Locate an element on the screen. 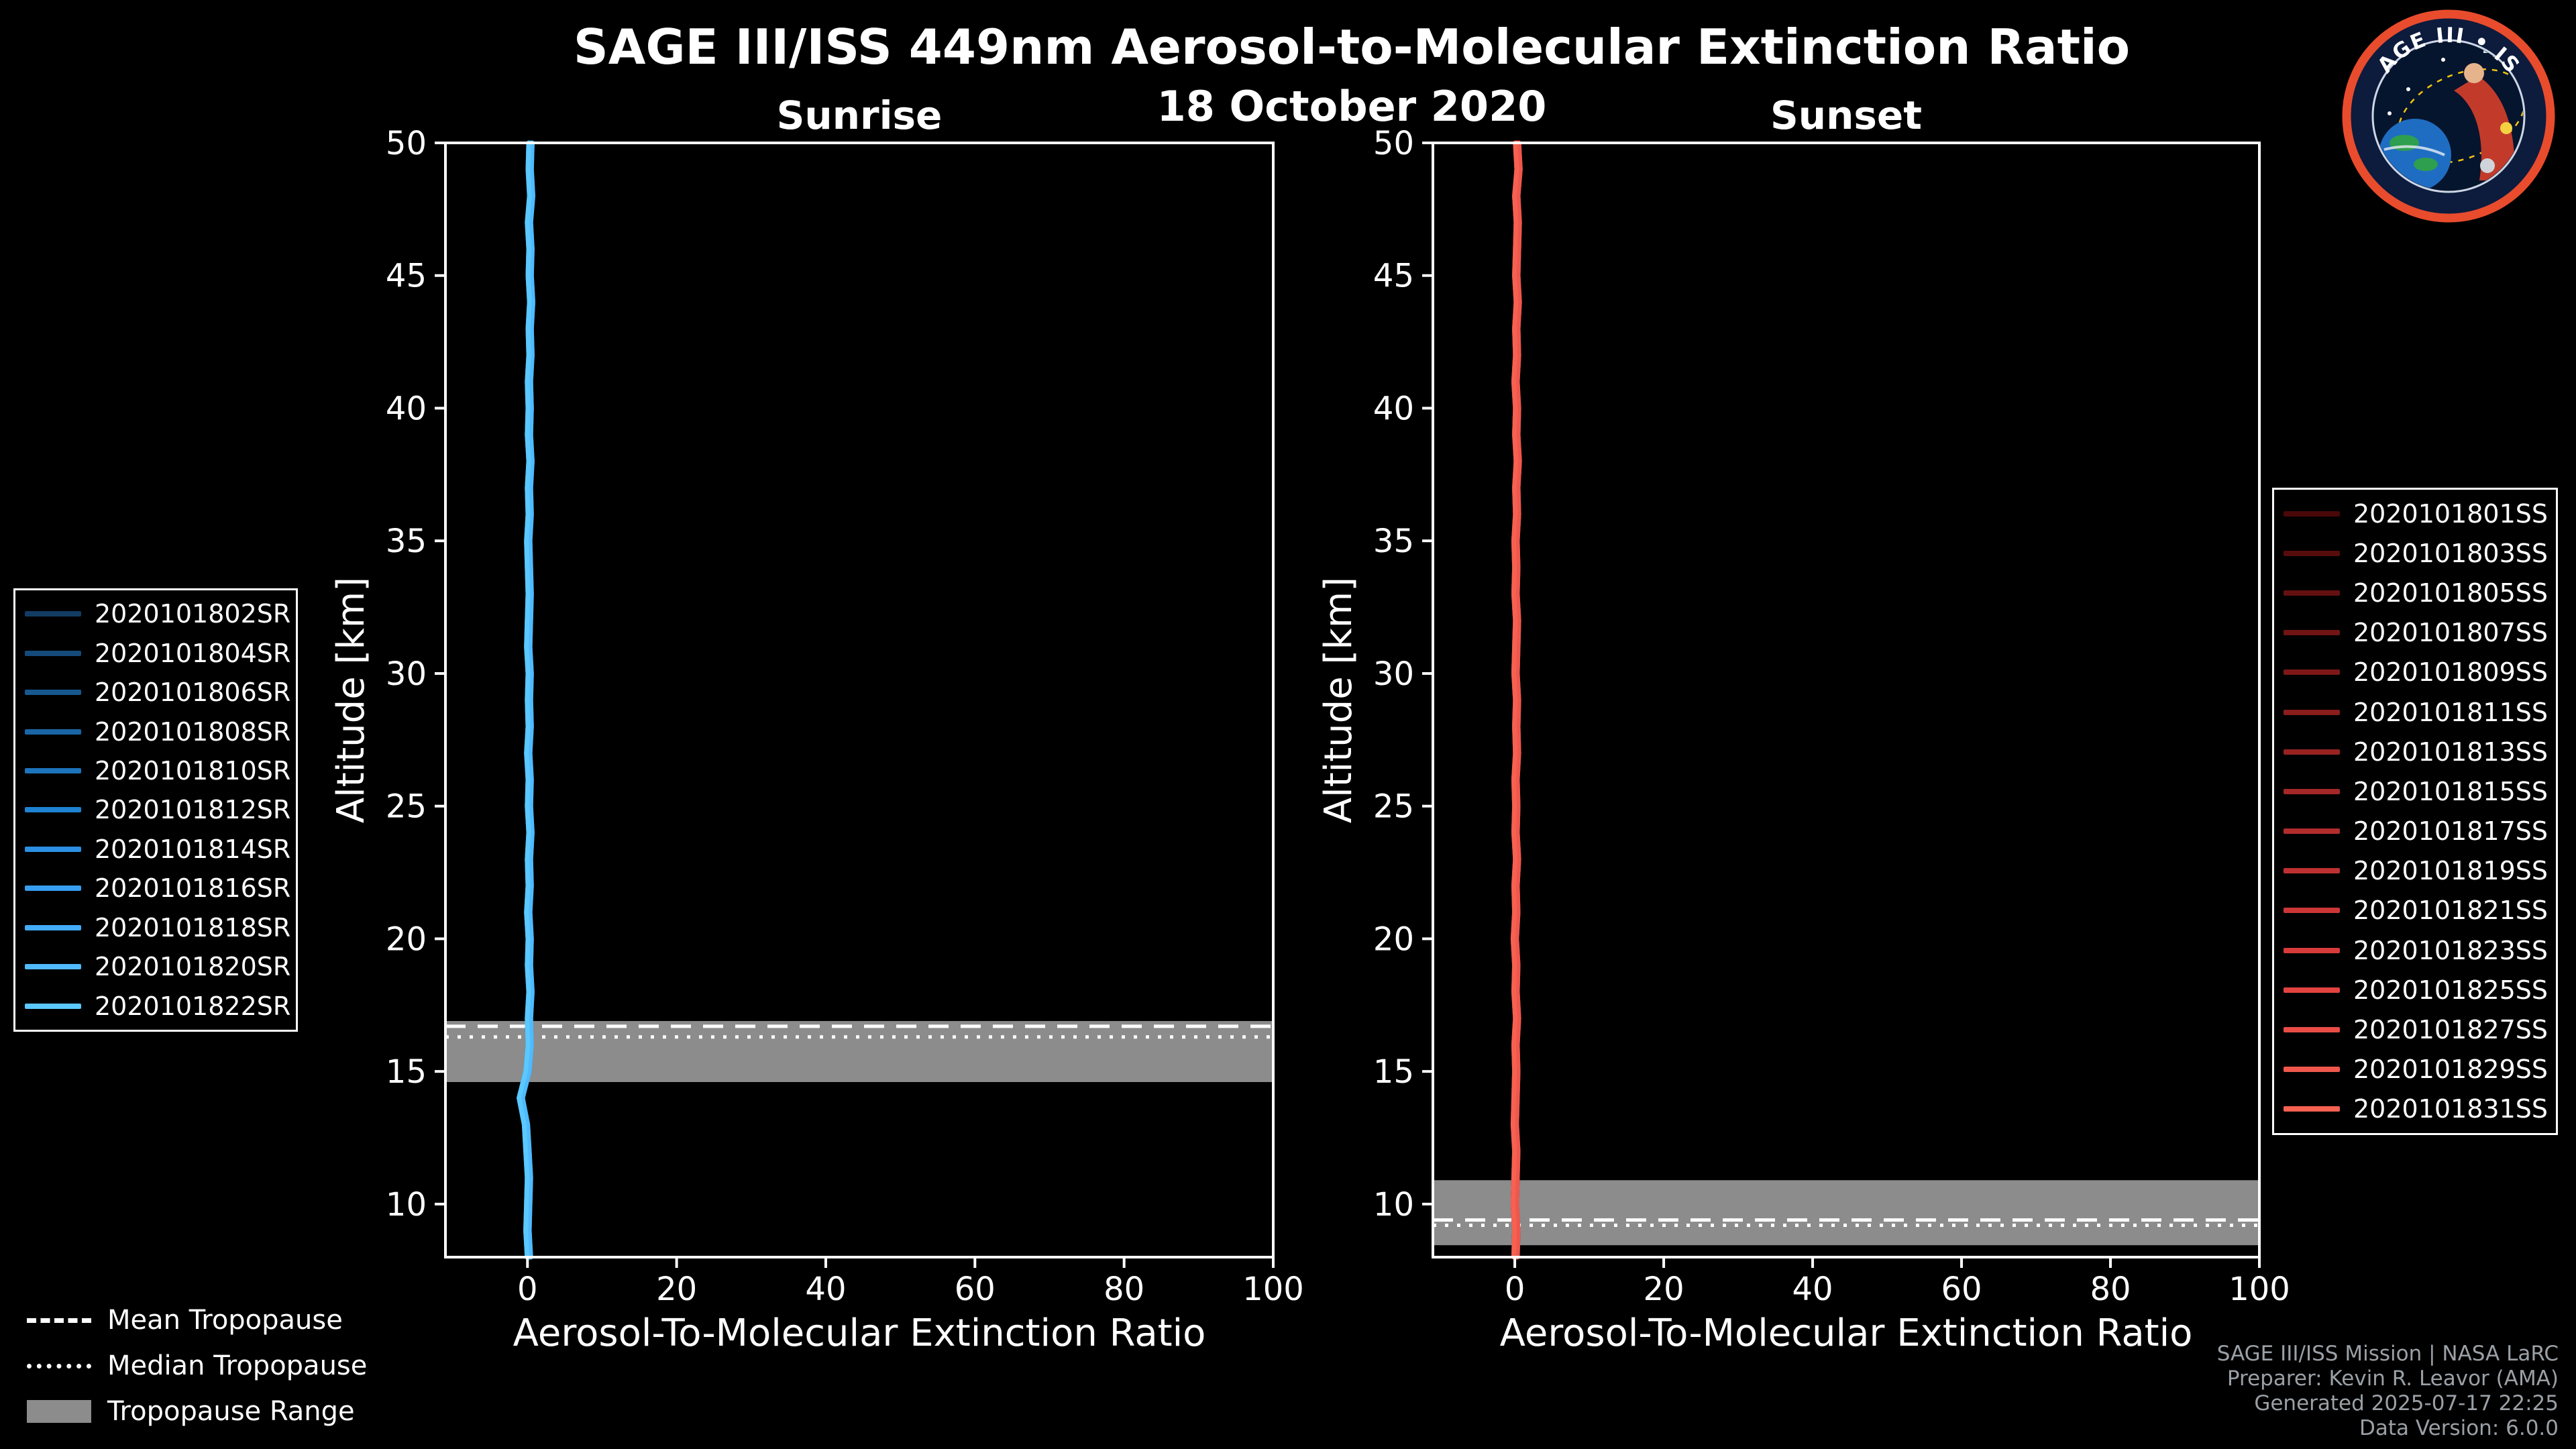 The height and width of the screenshot is (1449, 2576). legend-label: 2020101802SR is located at coordinates (193, 614).